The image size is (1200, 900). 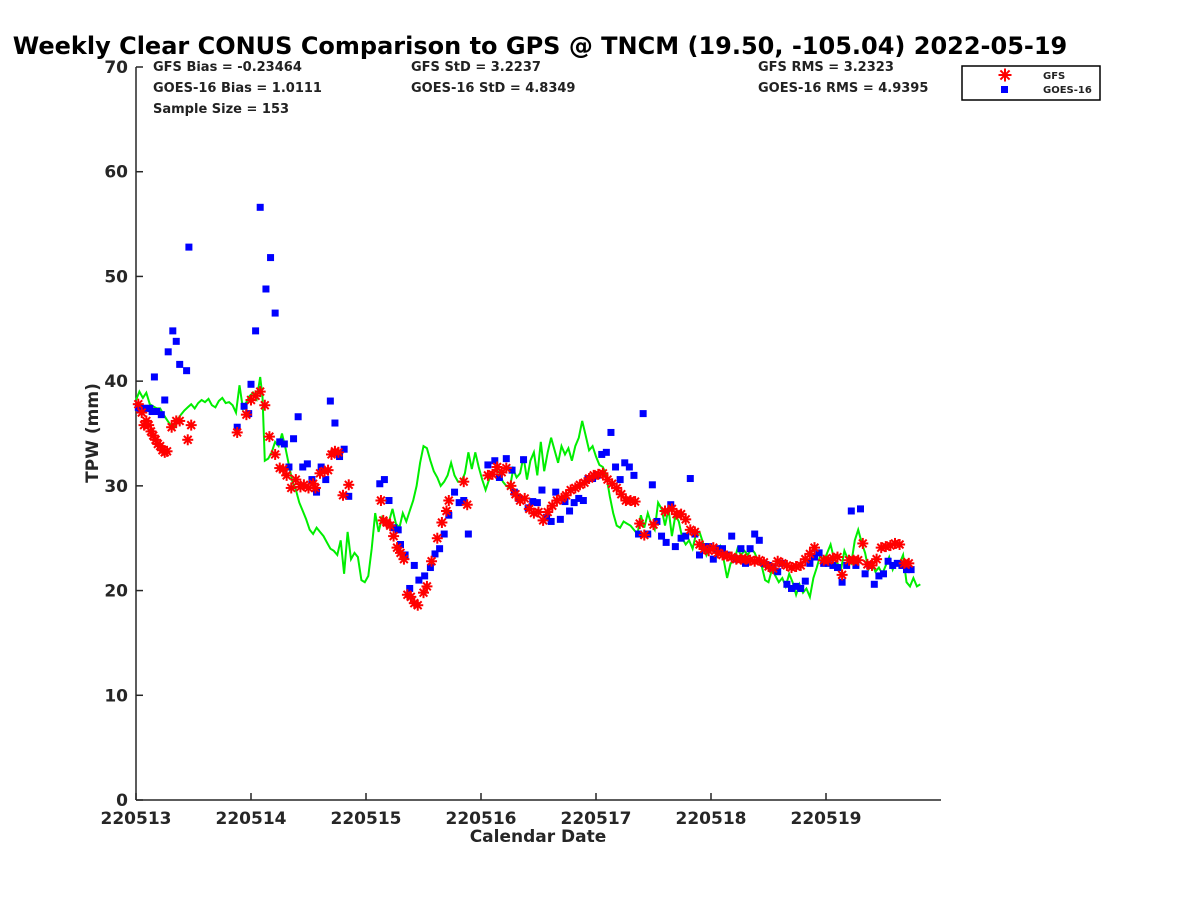 What do you see at coordinates (116, 487) in the screenshot?
I see `y-tick-label: 30` at bounding box center [116, 487].